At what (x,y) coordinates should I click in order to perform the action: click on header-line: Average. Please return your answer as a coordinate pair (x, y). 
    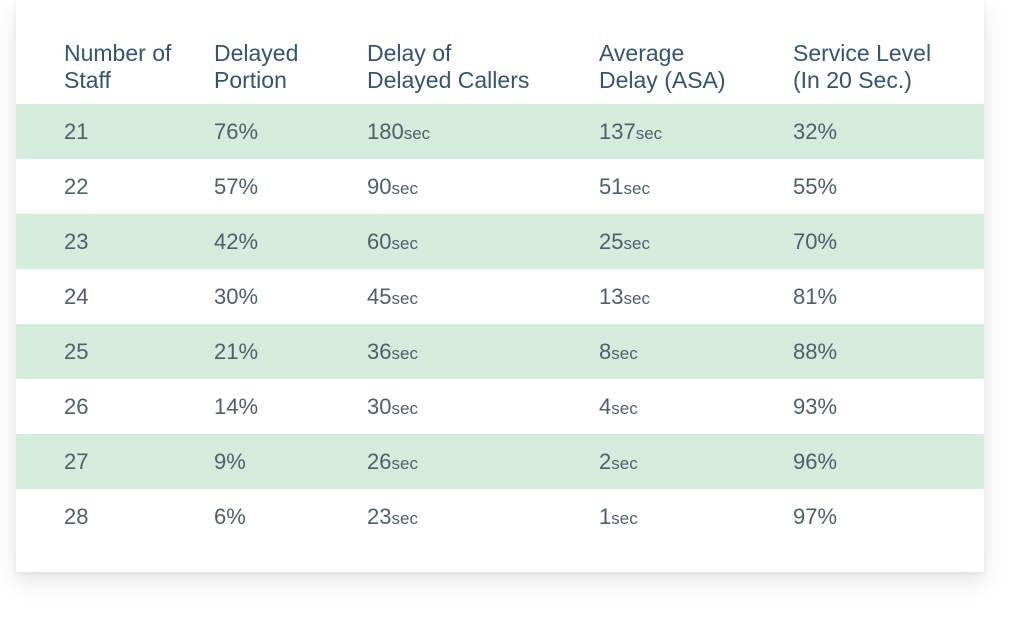
    Looking at the image, I should click on (642, 53).